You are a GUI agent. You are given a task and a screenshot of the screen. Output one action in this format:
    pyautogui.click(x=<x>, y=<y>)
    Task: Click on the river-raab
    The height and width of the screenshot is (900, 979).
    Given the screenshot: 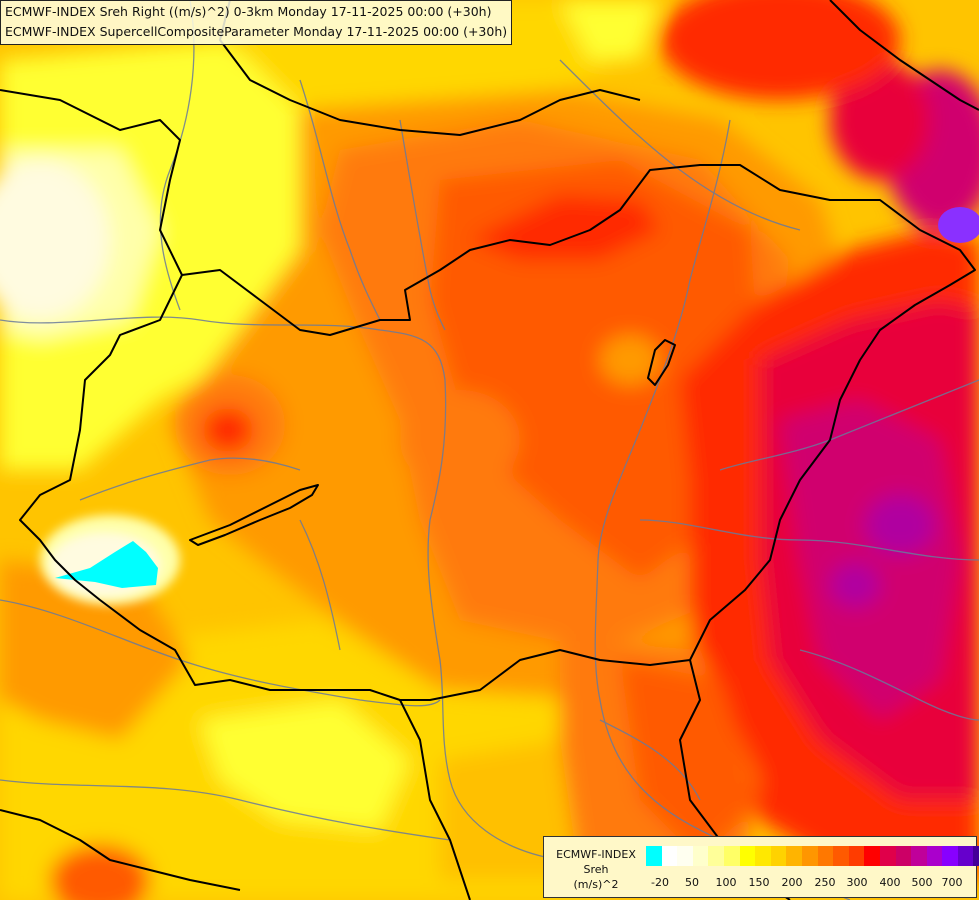 What is the action you would take?
    pyautogui.click(x=190, y=479)
    